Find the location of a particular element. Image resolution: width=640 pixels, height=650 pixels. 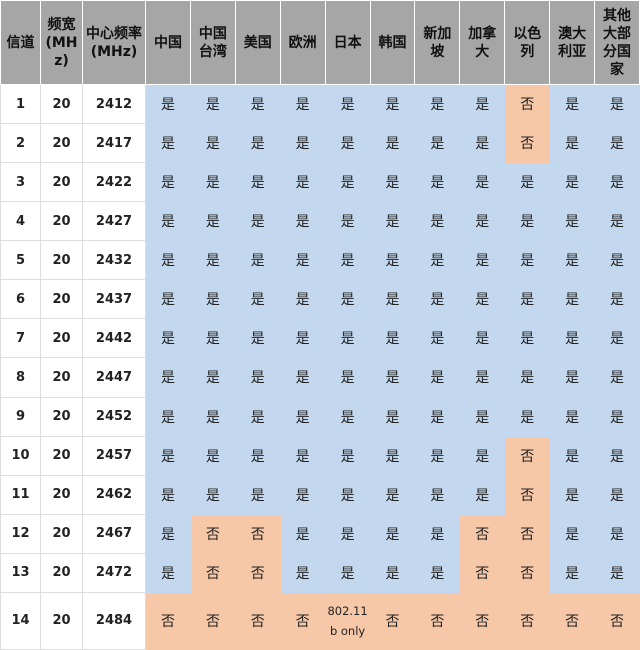

info-cell: 2422 is located at coordinates (114, 182).